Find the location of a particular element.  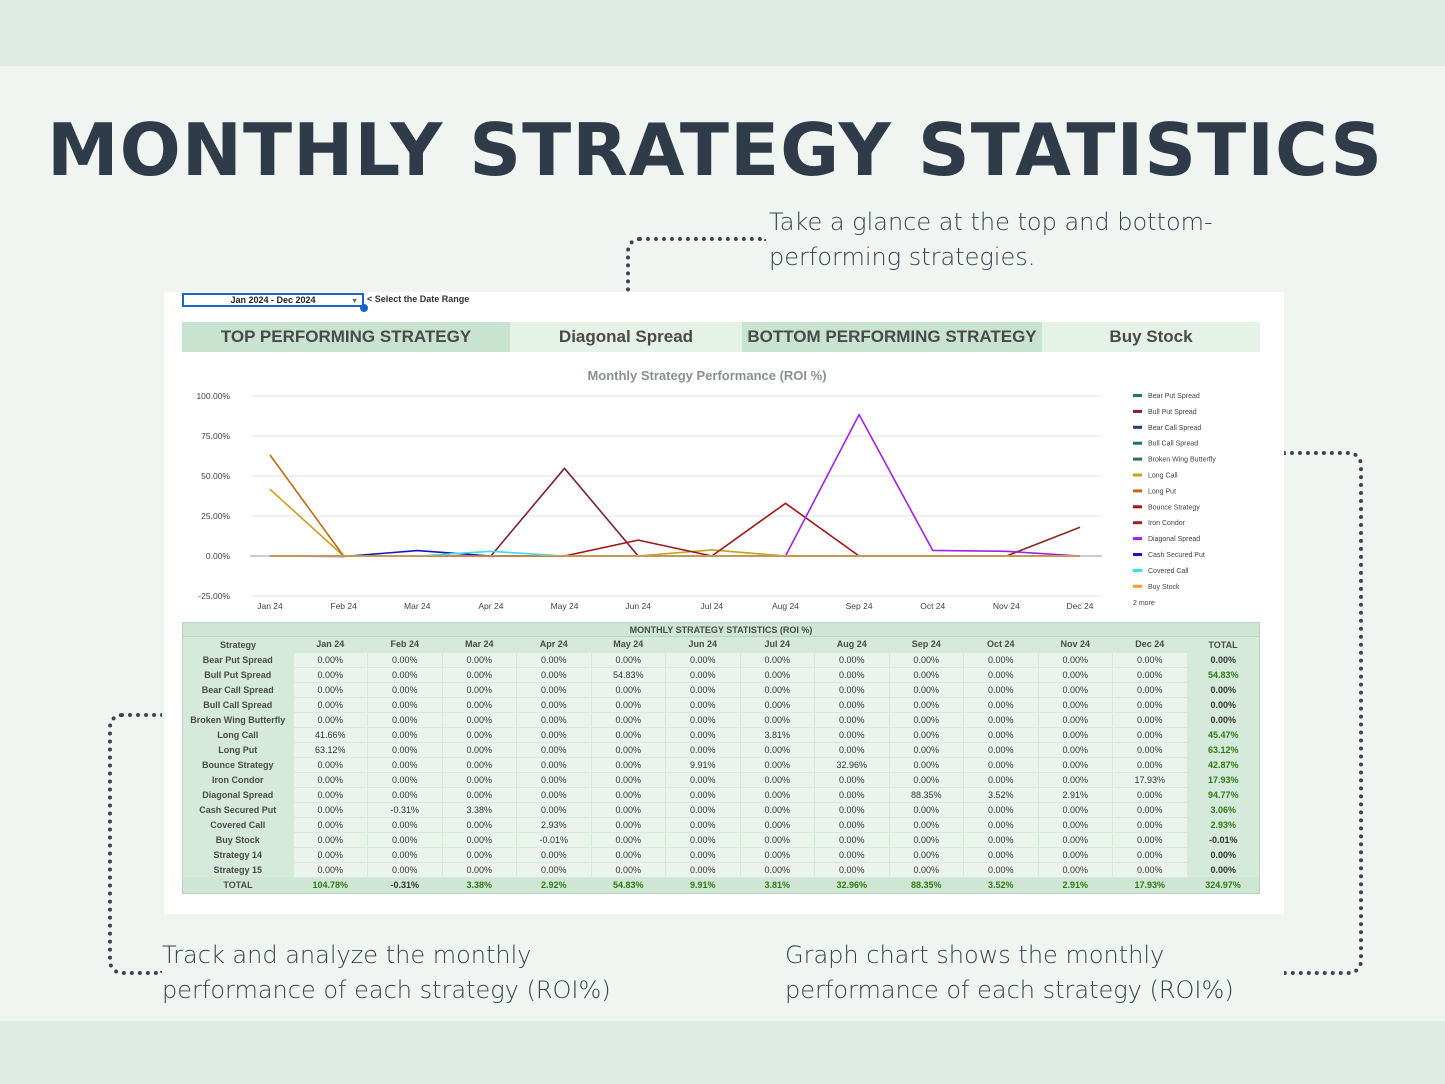

total-cell: 45.47% is located at coordinates (1223, 734).